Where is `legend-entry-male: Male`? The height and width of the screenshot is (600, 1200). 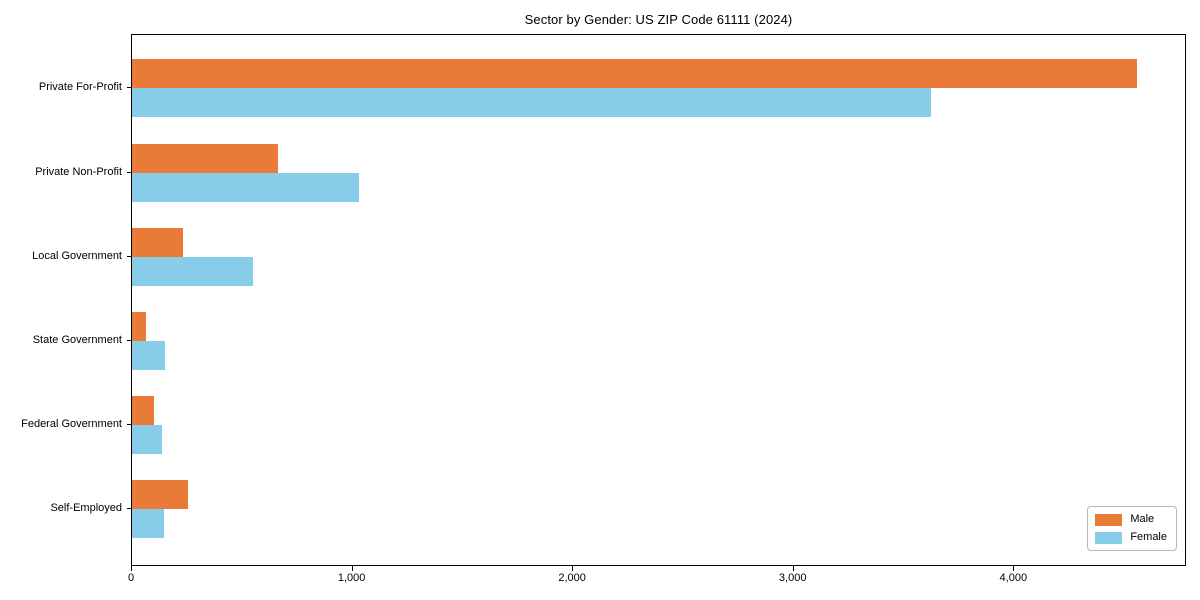 legend-entry-male: Male is located at coordinates (1131, 519).